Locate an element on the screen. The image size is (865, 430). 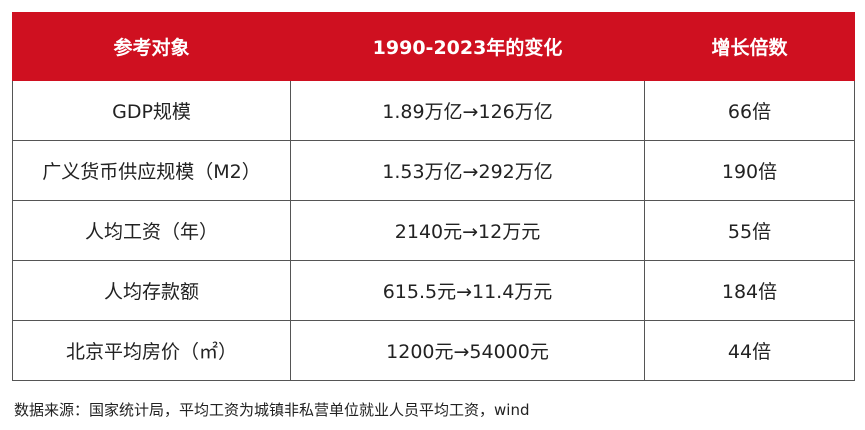
table-cell: 615.5元→11.4万元 is located at coordinates (467, 290).